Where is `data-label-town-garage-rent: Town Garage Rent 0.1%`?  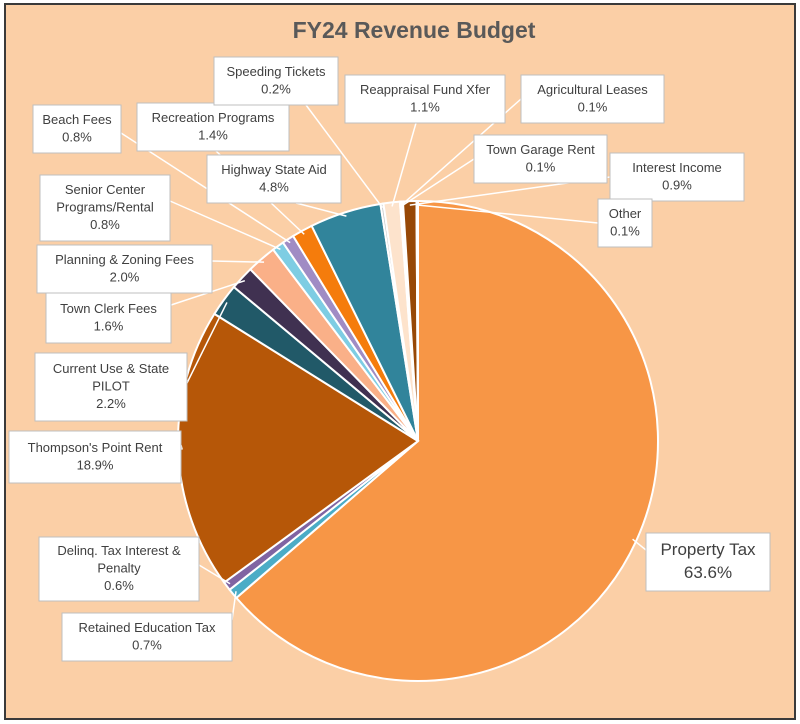 data-label-town-garage-rent: Town Garage Rent 0.1% is located at coordinates (540, 158).